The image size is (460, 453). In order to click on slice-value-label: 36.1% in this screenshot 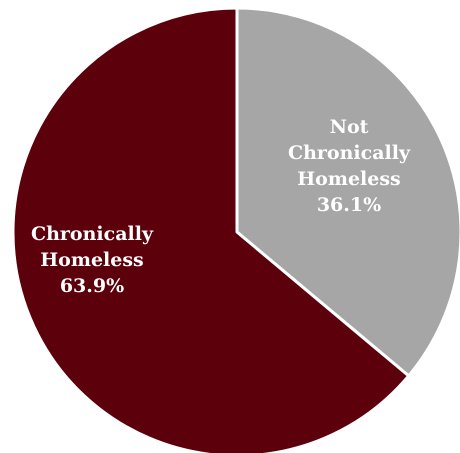, I will do `click(349, 205)`.